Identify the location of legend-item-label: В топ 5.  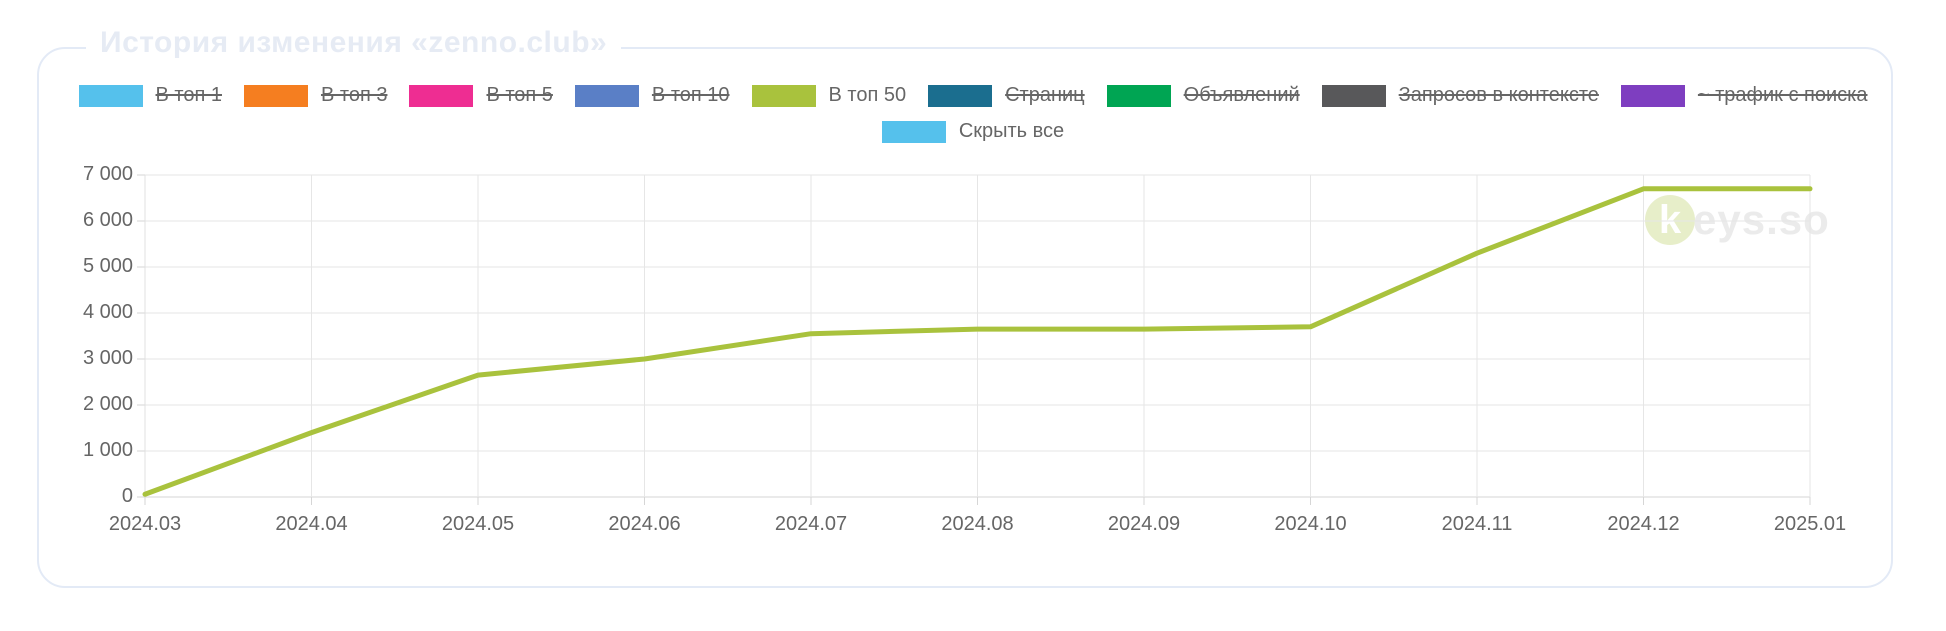
(519, 95).